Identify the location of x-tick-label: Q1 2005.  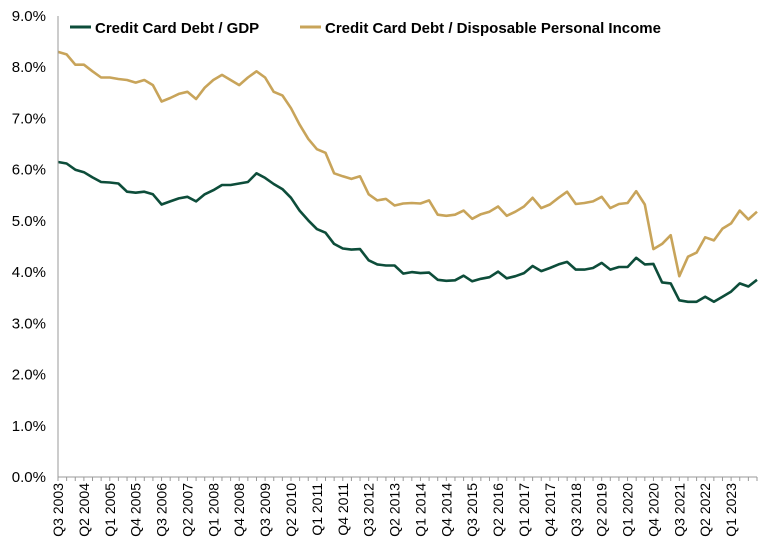
(110, 510).